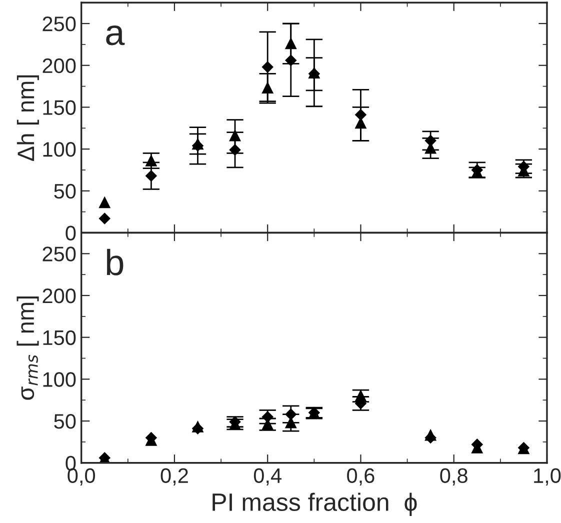  Describe the element at coordinates (360, 477) in the screenshot. I see `x-tick-label: 0,6` at that location.